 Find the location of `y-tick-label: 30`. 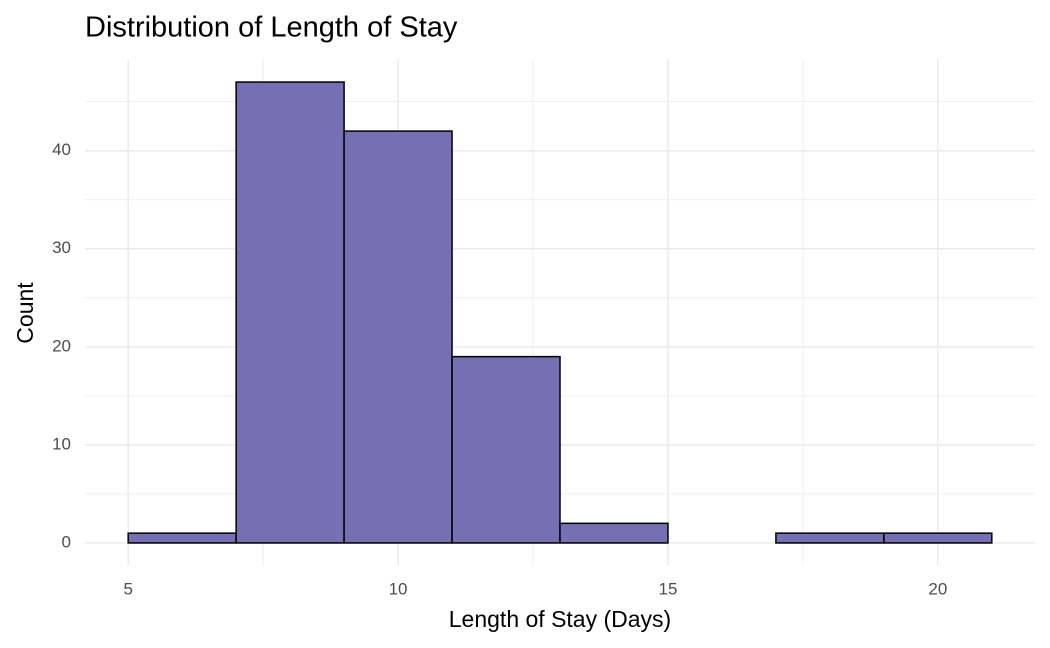

y-tick-label: 30 is located at coordinates (61, 247).